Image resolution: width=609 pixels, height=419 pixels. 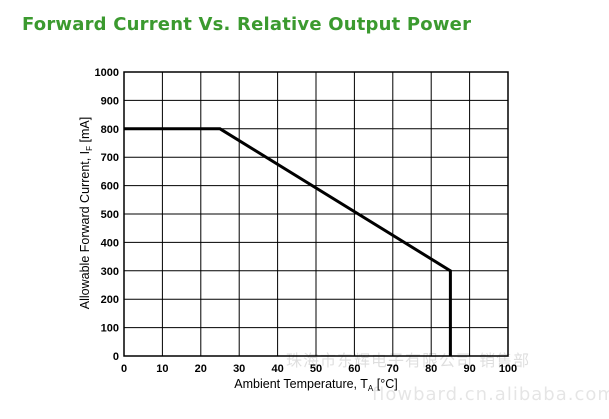 What do you see at coordinates (89, 148) in the screenshot?
I see `y-axis-label-sub: F` at bounding box center [89, 148].